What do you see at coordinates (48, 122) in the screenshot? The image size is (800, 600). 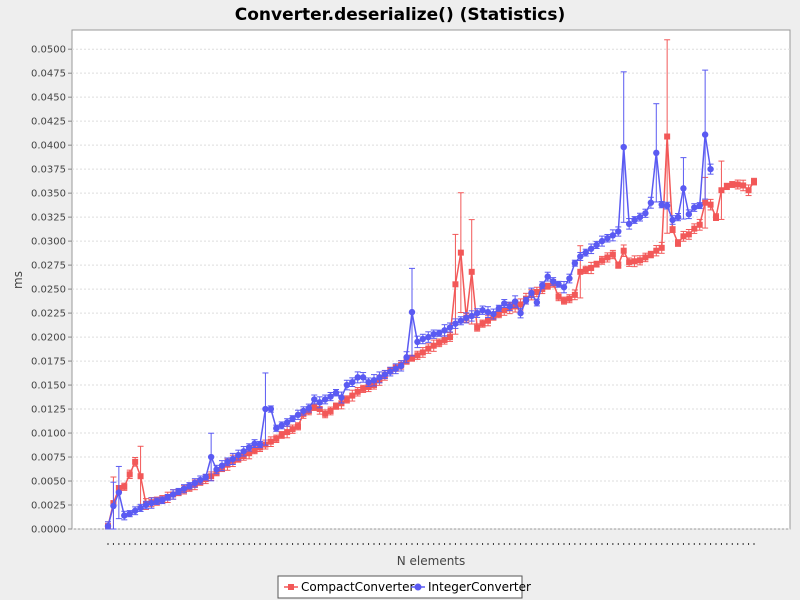 I see `y-tick-label: 0.0425` at bounding box center [48, 122].